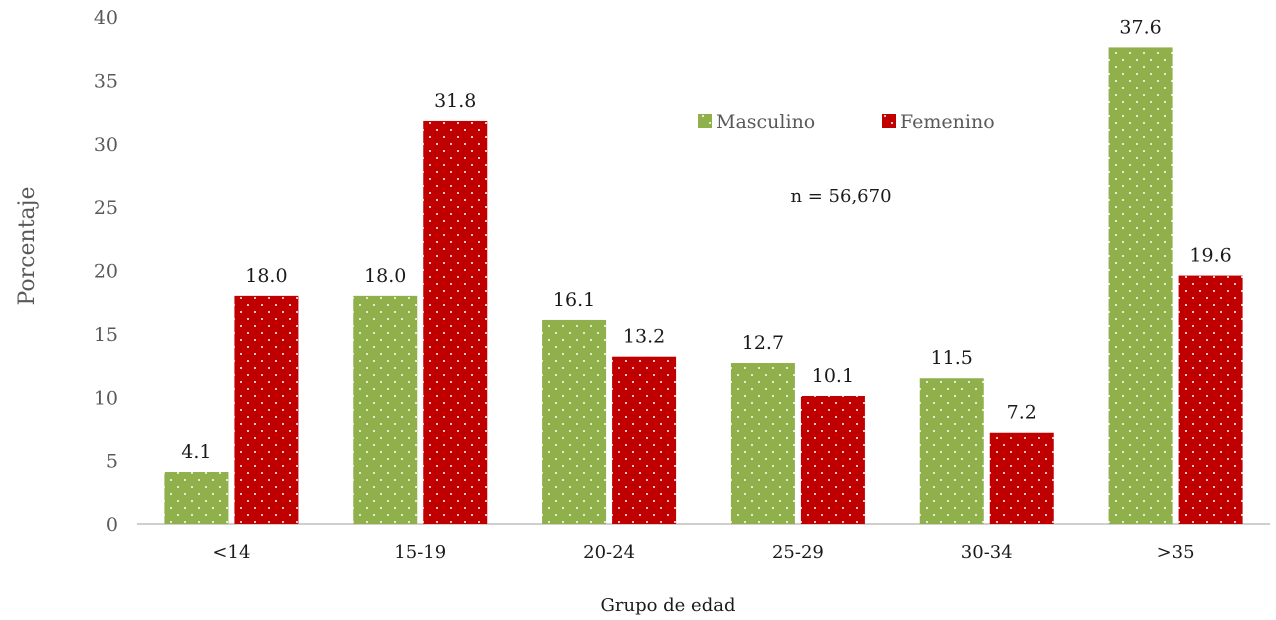  I want to click on x-tick-label: 15-19, so click(420, 552).